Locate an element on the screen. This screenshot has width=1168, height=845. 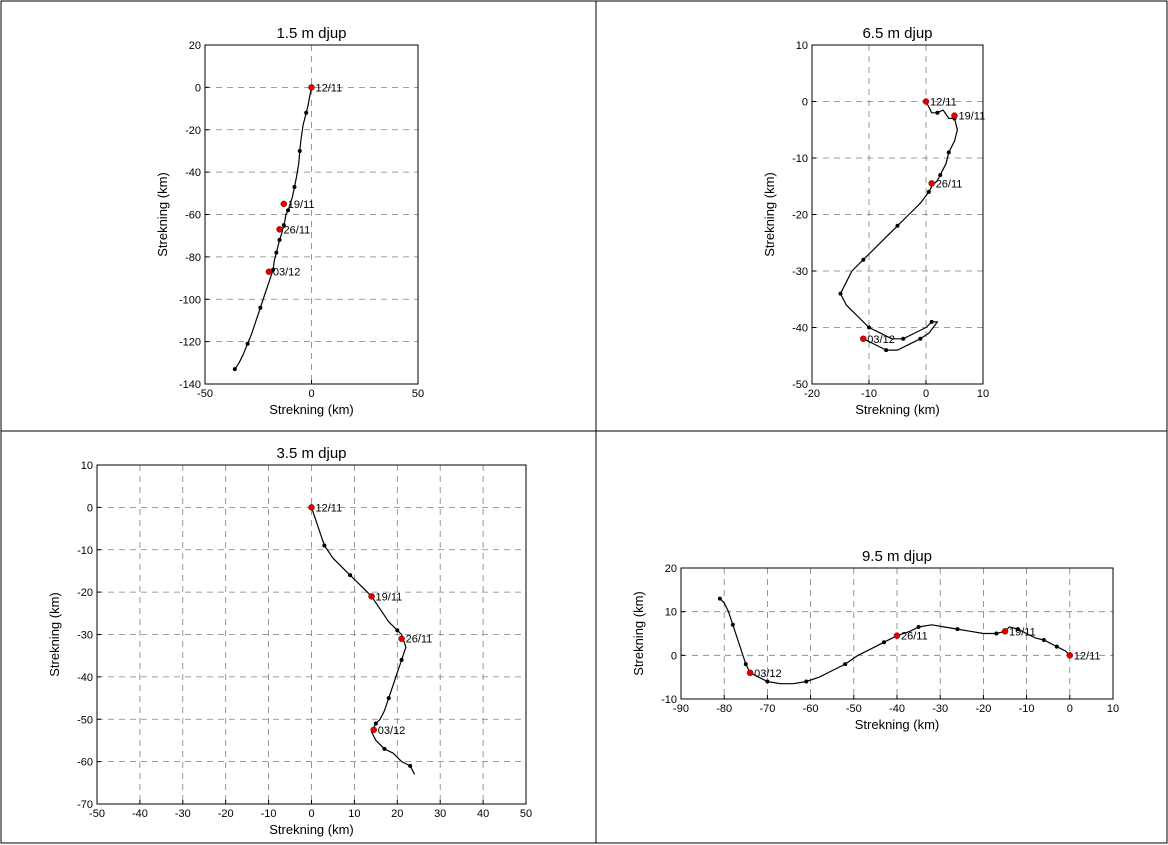
y-tick-label: -140 is located at coordinates (190, 385).